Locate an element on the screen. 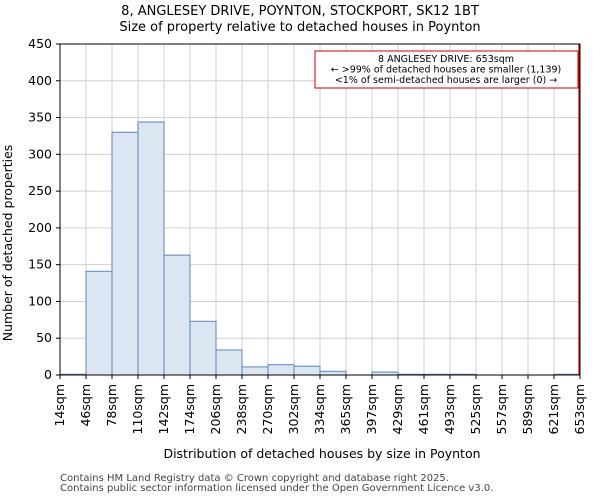 Image resolution: width=600 pixels, height=500 pixels. annotation-box is located at coordinates (446, 69).